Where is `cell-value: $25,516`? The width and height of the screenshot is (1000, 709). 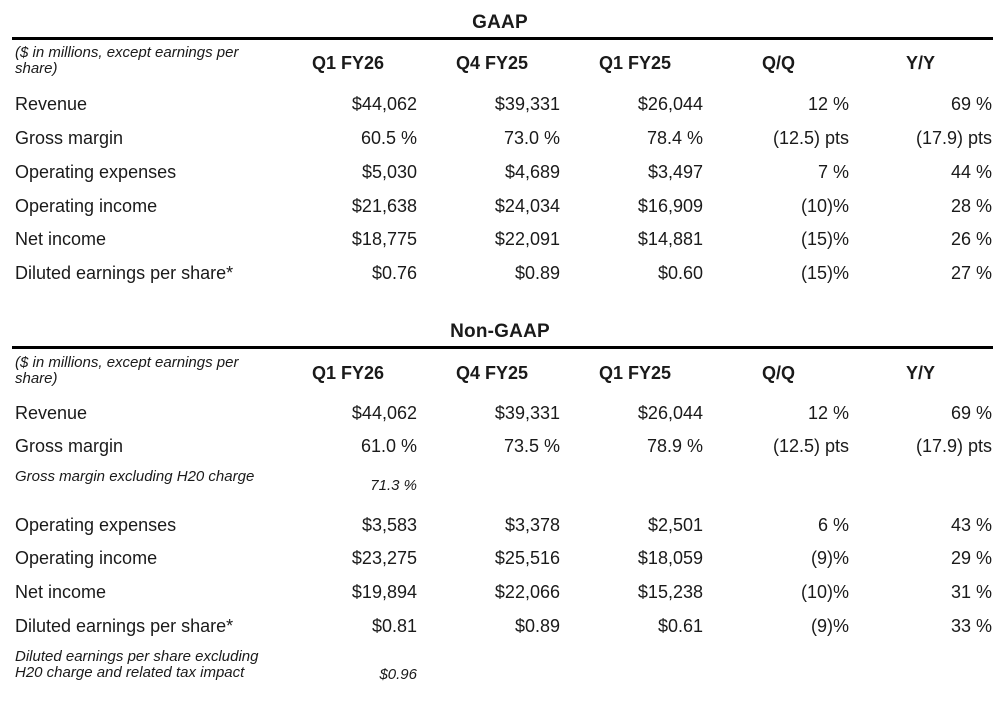
cell-value: $25,516 is located at coordinates (527, 558).